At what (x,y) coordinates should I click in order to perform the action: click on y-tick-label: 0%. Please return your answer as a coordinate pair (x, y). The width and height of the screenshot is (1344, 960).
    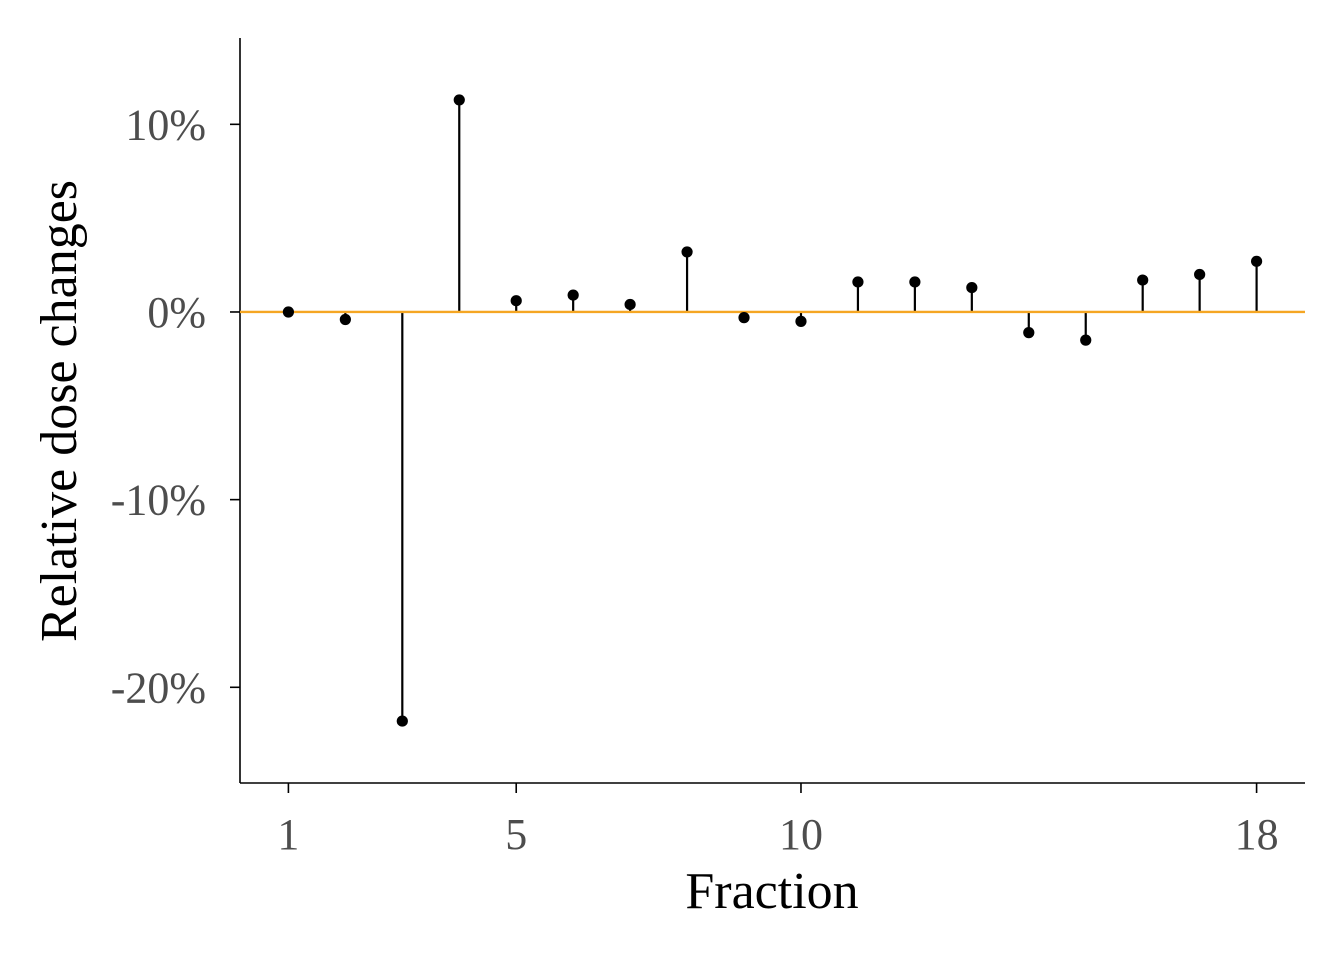
    Looking at the image, I should click on (176, 312).